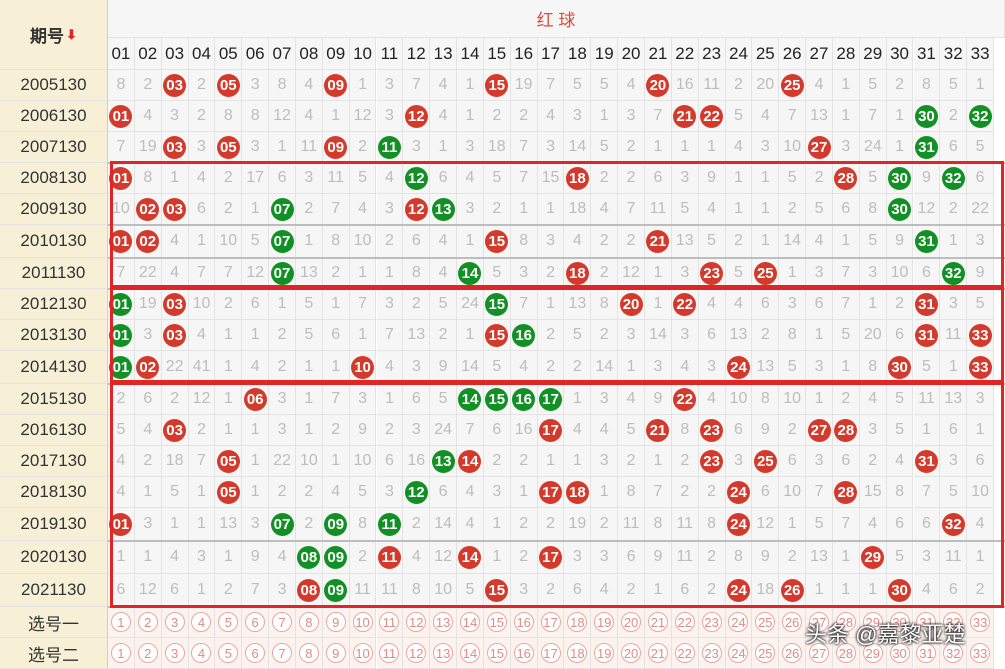  I want to click on red-ball: 22, so click(685, 399).